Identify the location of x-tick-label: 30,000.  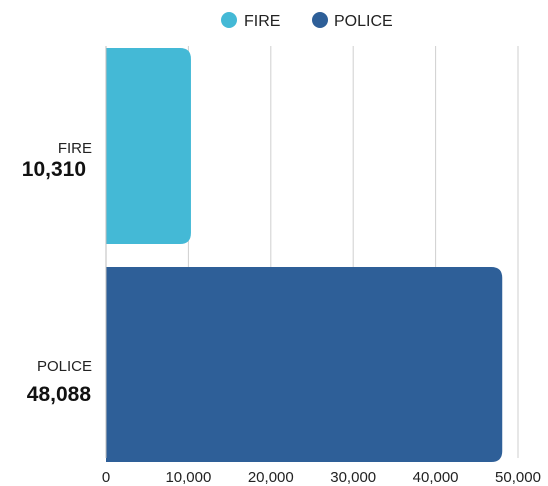
(353, 477).